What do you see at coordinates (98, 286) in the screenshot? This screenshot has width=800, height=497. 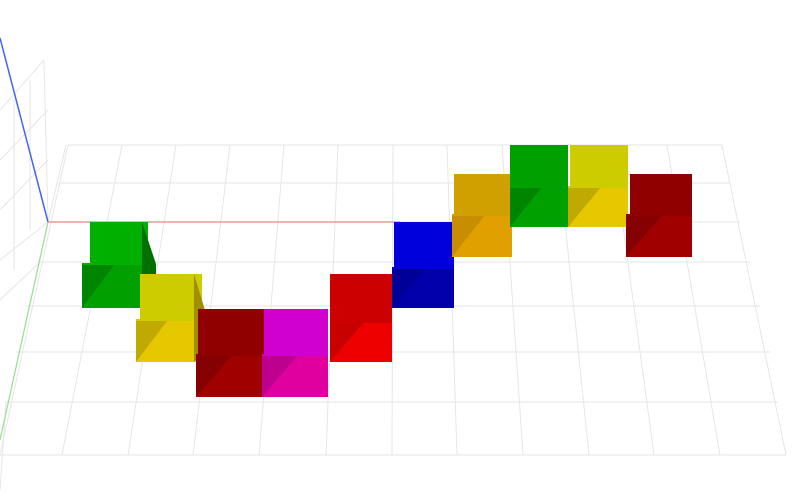 I see `block-green-1-shade` at bounding box center [98, 286].